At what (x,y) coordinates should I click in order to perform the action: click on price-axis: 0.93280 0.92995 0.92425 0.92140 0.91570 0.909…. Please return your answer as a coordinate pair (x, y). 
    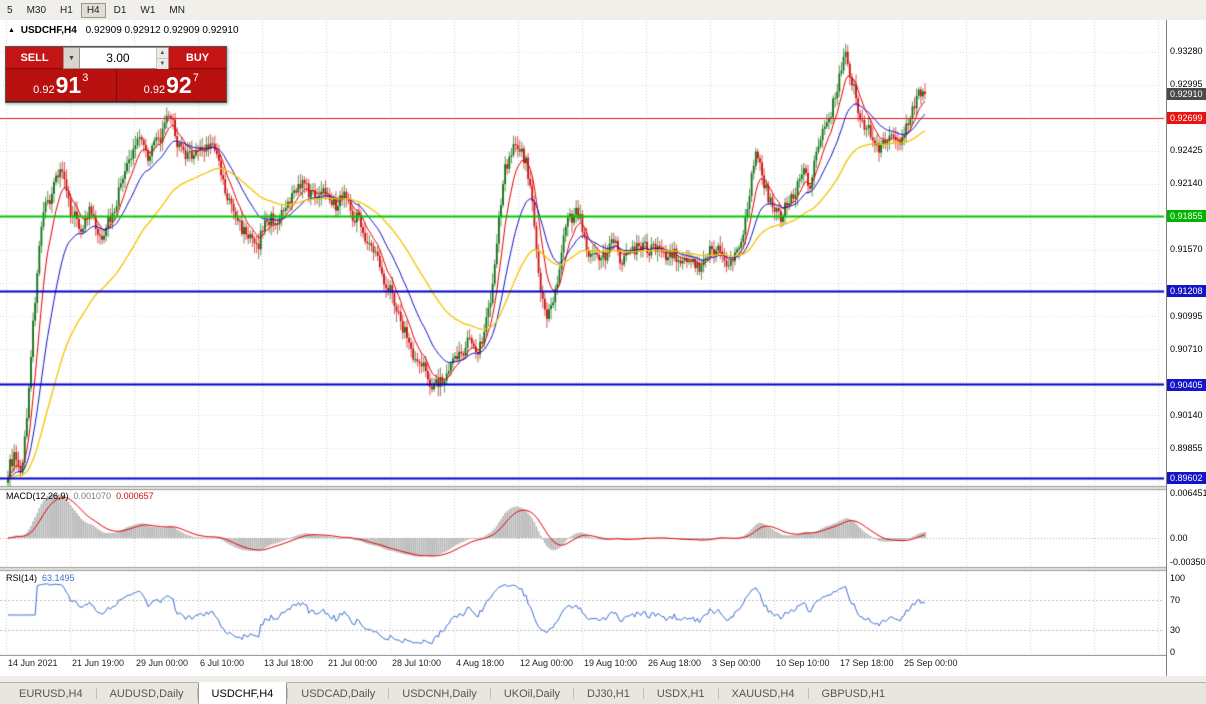
    Looking at the image, I should click on (1186, 348).